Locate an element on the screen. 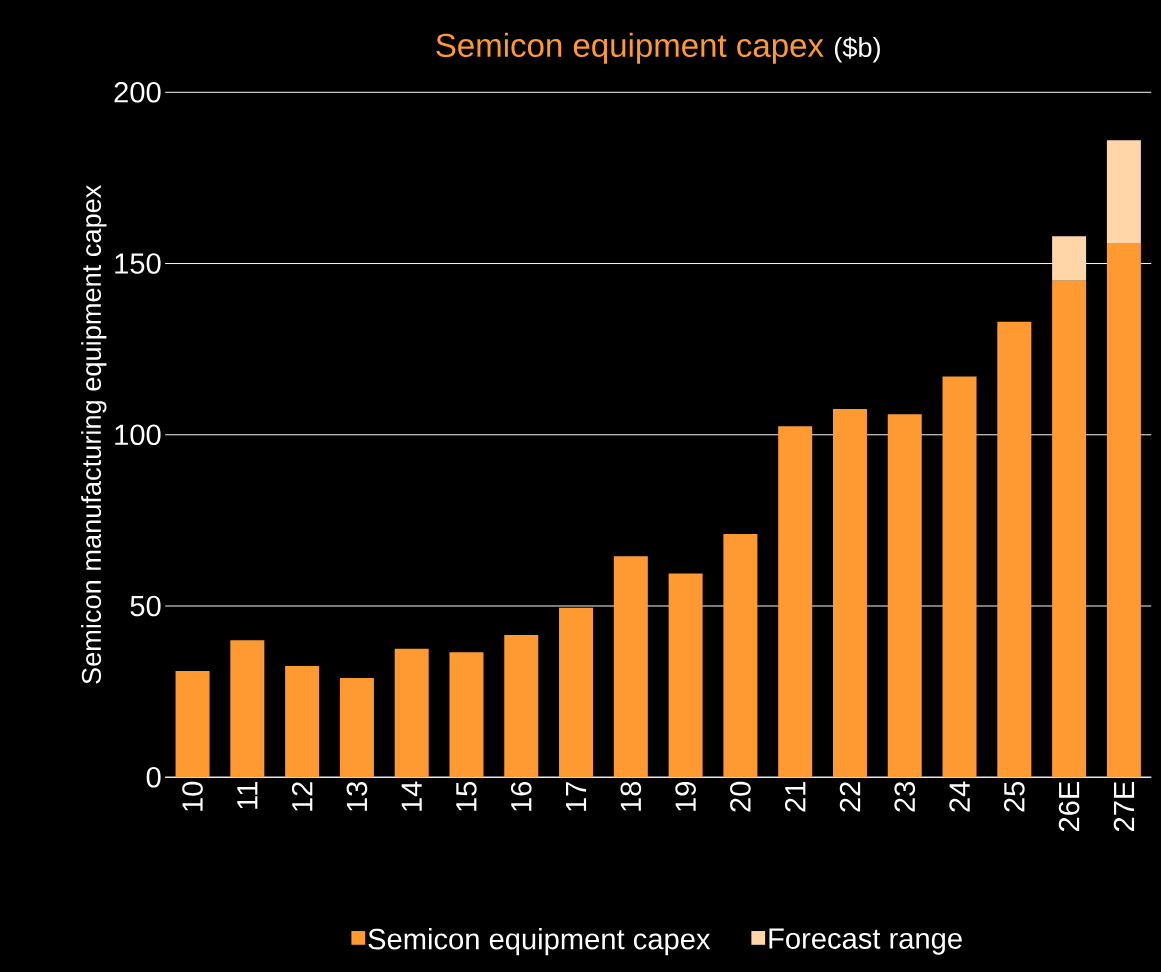 This screenshot has width=1161, height=972. y-tick-label: 50 is located at coordinates (145, 606).